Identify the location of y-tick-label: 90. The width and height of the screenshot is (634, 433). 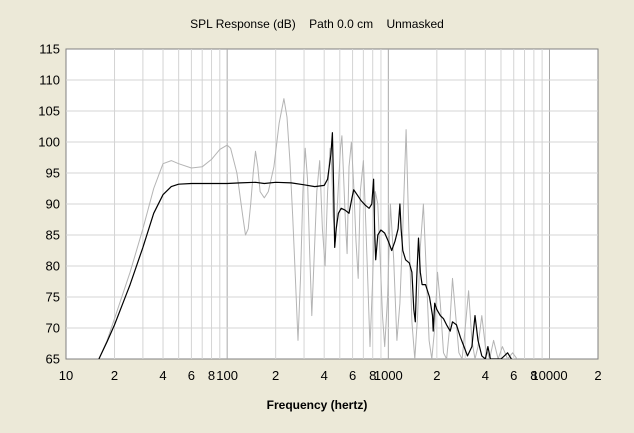
(53, 204).